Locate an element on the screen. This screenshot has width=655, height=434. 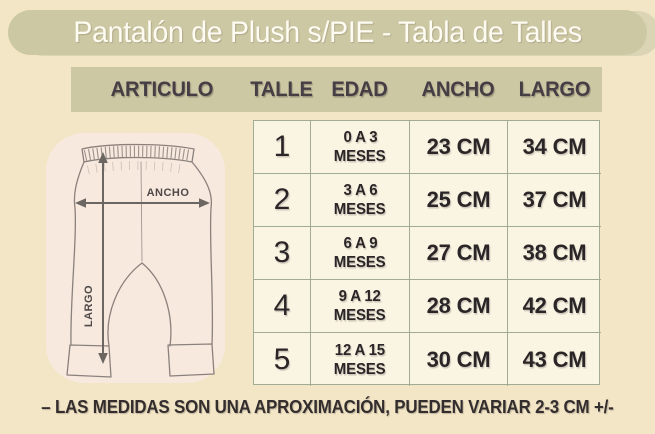
width-cell: 28 CM is located at coordinates (459, 306).